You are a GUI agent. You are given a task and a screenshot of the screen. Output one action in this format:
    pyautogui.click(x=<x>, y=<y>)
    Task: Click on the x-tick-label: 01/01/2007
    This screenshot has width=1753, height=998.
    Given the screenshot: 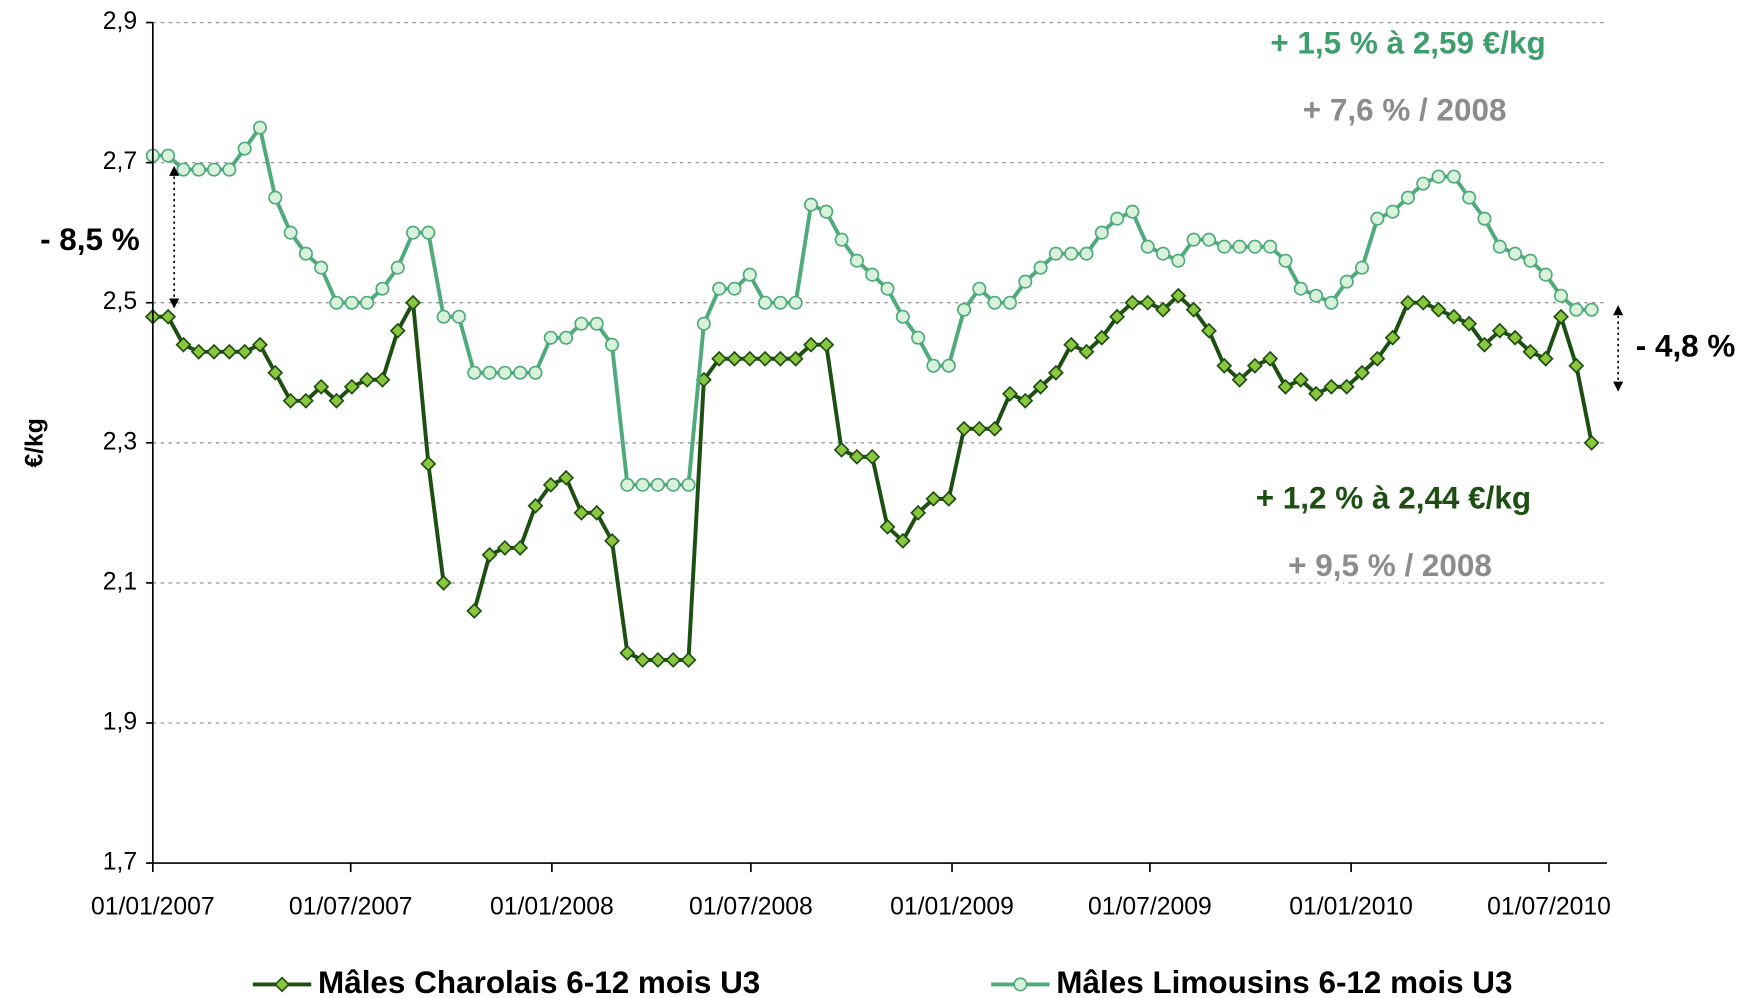 What is the action you would take?
    pyautogui.click(x=153, y=907)
    